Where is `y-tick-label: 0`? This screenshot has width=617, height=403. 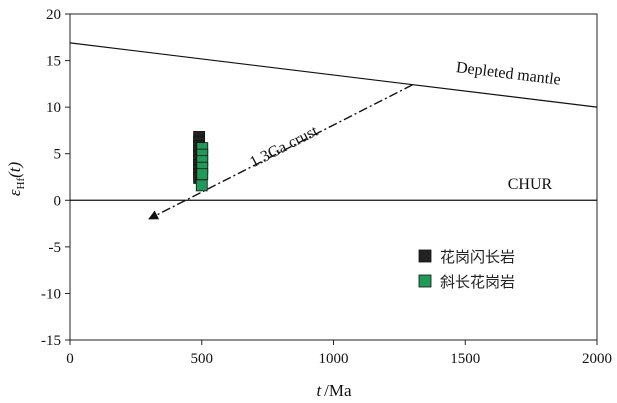
y-tick-label: 0 is located at coordinates (58, 201).